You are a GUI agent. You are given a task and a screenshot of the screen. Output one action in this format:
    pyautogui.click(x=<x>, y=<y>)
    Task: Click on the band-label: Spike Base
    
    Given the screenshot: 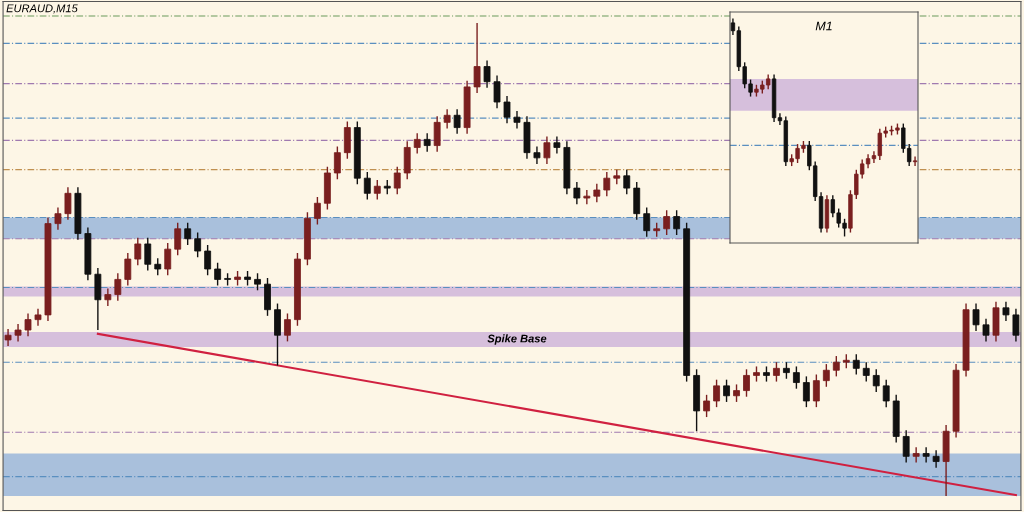 What is the action you would take?
    pyautogui.click(x=517, y=339)
    